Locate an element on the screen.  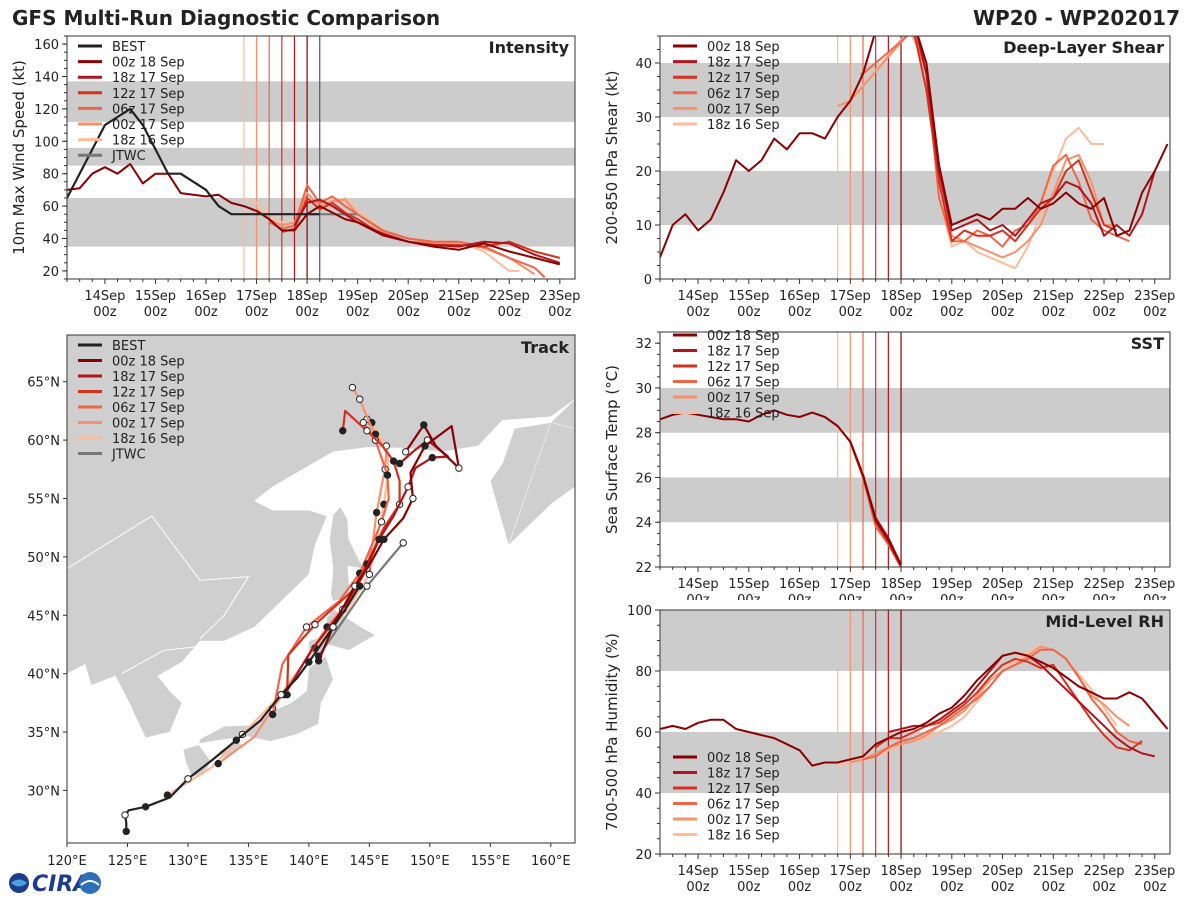
y-tick-label: 100 is located at coordinates (46, 142).